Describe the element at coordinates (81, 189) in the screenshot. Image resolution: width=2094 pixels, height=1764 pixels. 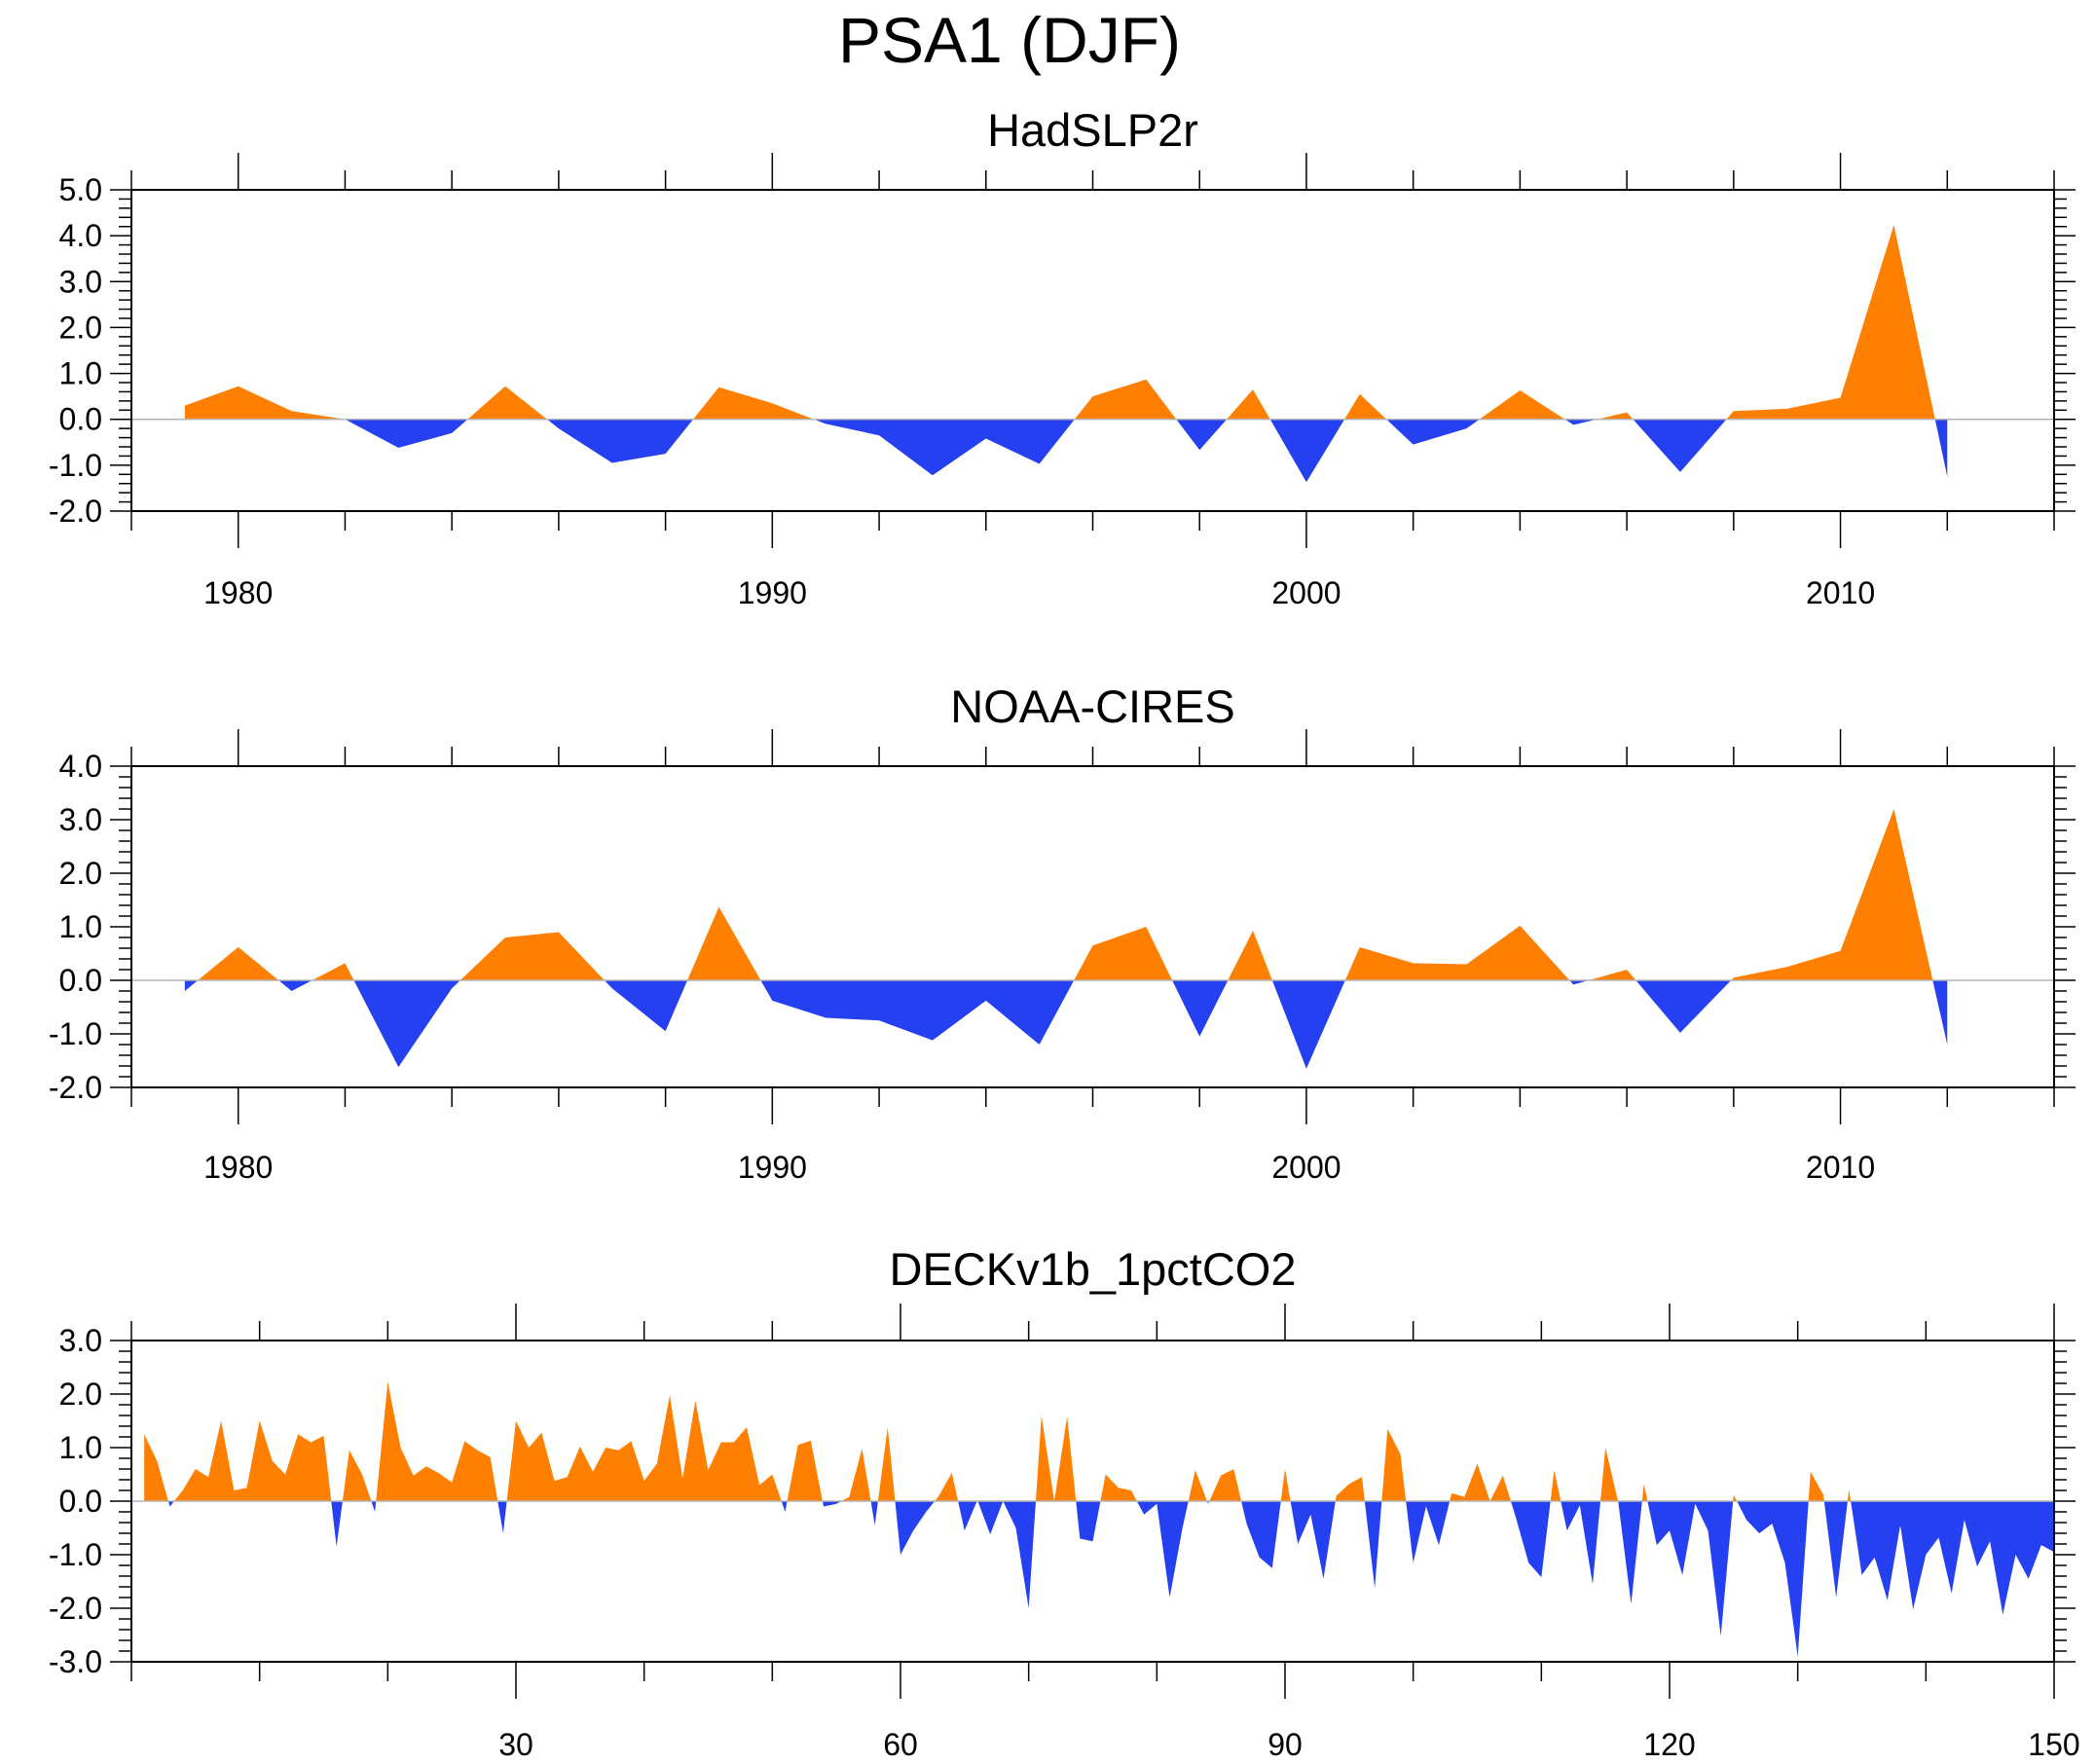
I see `y-tick-label: 5.0` at that location.